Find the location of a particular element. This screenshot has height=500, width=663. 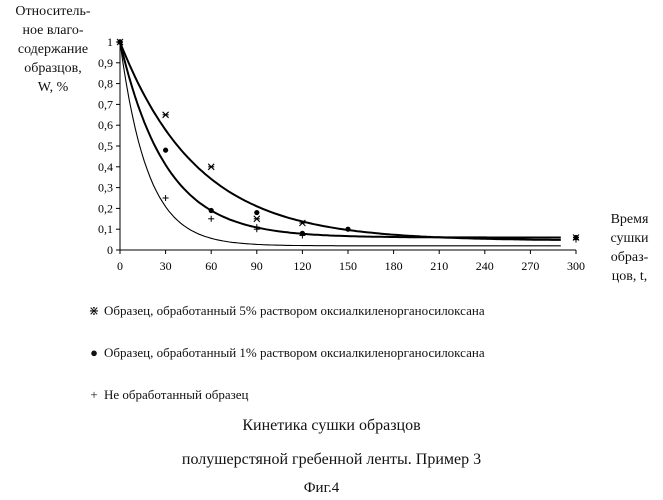

y-tick-label: 0,7 is located at coordinates (105, 104).